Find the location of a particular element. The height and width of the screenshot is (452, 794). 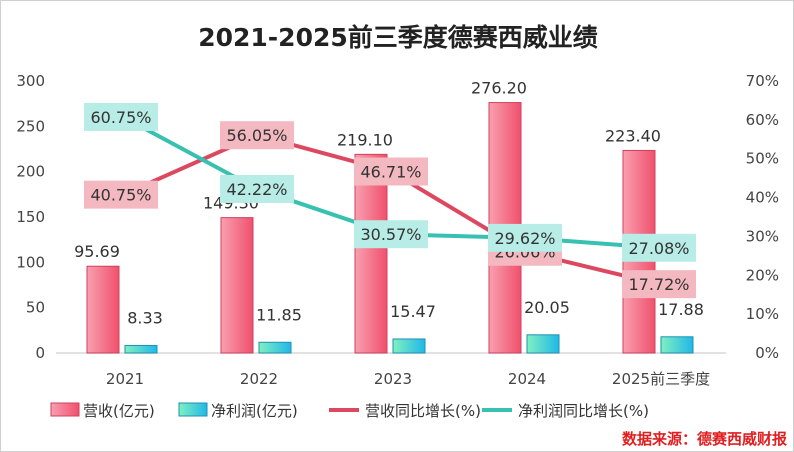

profit-value-label: 8.33 is located at coordinates (145, 317).